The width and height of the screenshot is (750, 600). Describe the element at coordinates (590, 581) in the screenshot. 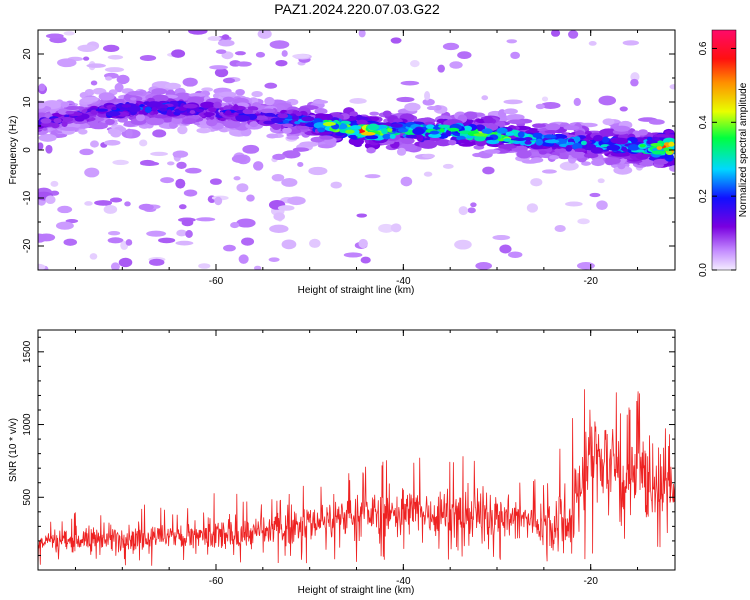

I see `x-tick-label: -20` at that location.